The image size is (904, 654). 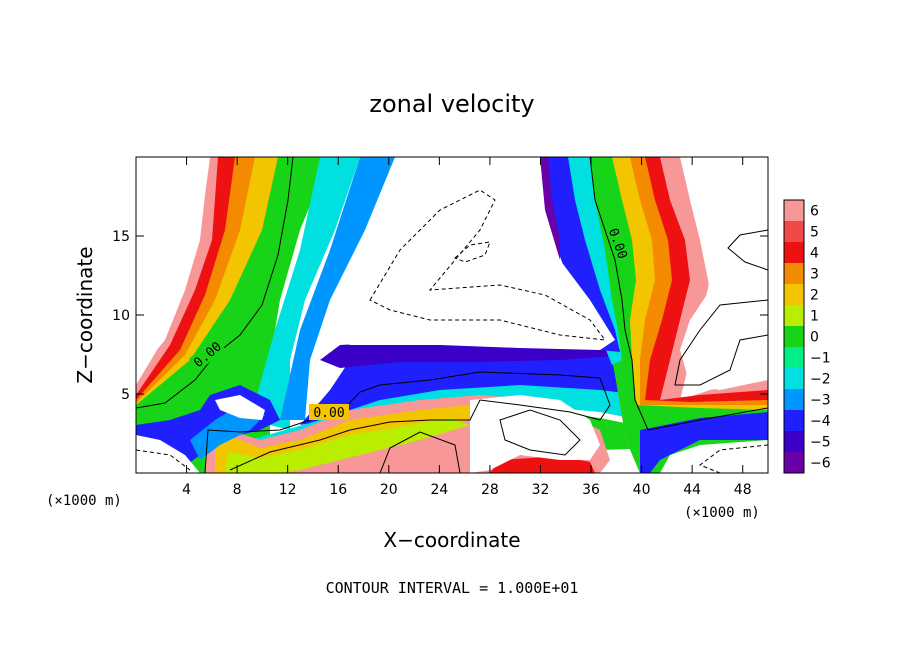 What do you see at coordinates (814, 296) in the screenshot?
I see `colorbar-label: 2` at bounding box center [814, 296].